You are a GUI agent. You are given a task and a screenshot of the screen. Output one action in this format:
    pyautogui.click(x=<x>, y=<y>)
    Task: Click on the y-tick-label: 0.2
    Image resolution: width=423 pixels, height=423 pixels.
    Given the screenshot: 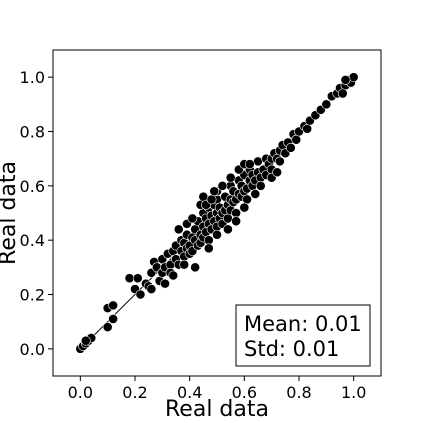 What is the action you would take?
    pyautogui.click(x=32, y=295)
    